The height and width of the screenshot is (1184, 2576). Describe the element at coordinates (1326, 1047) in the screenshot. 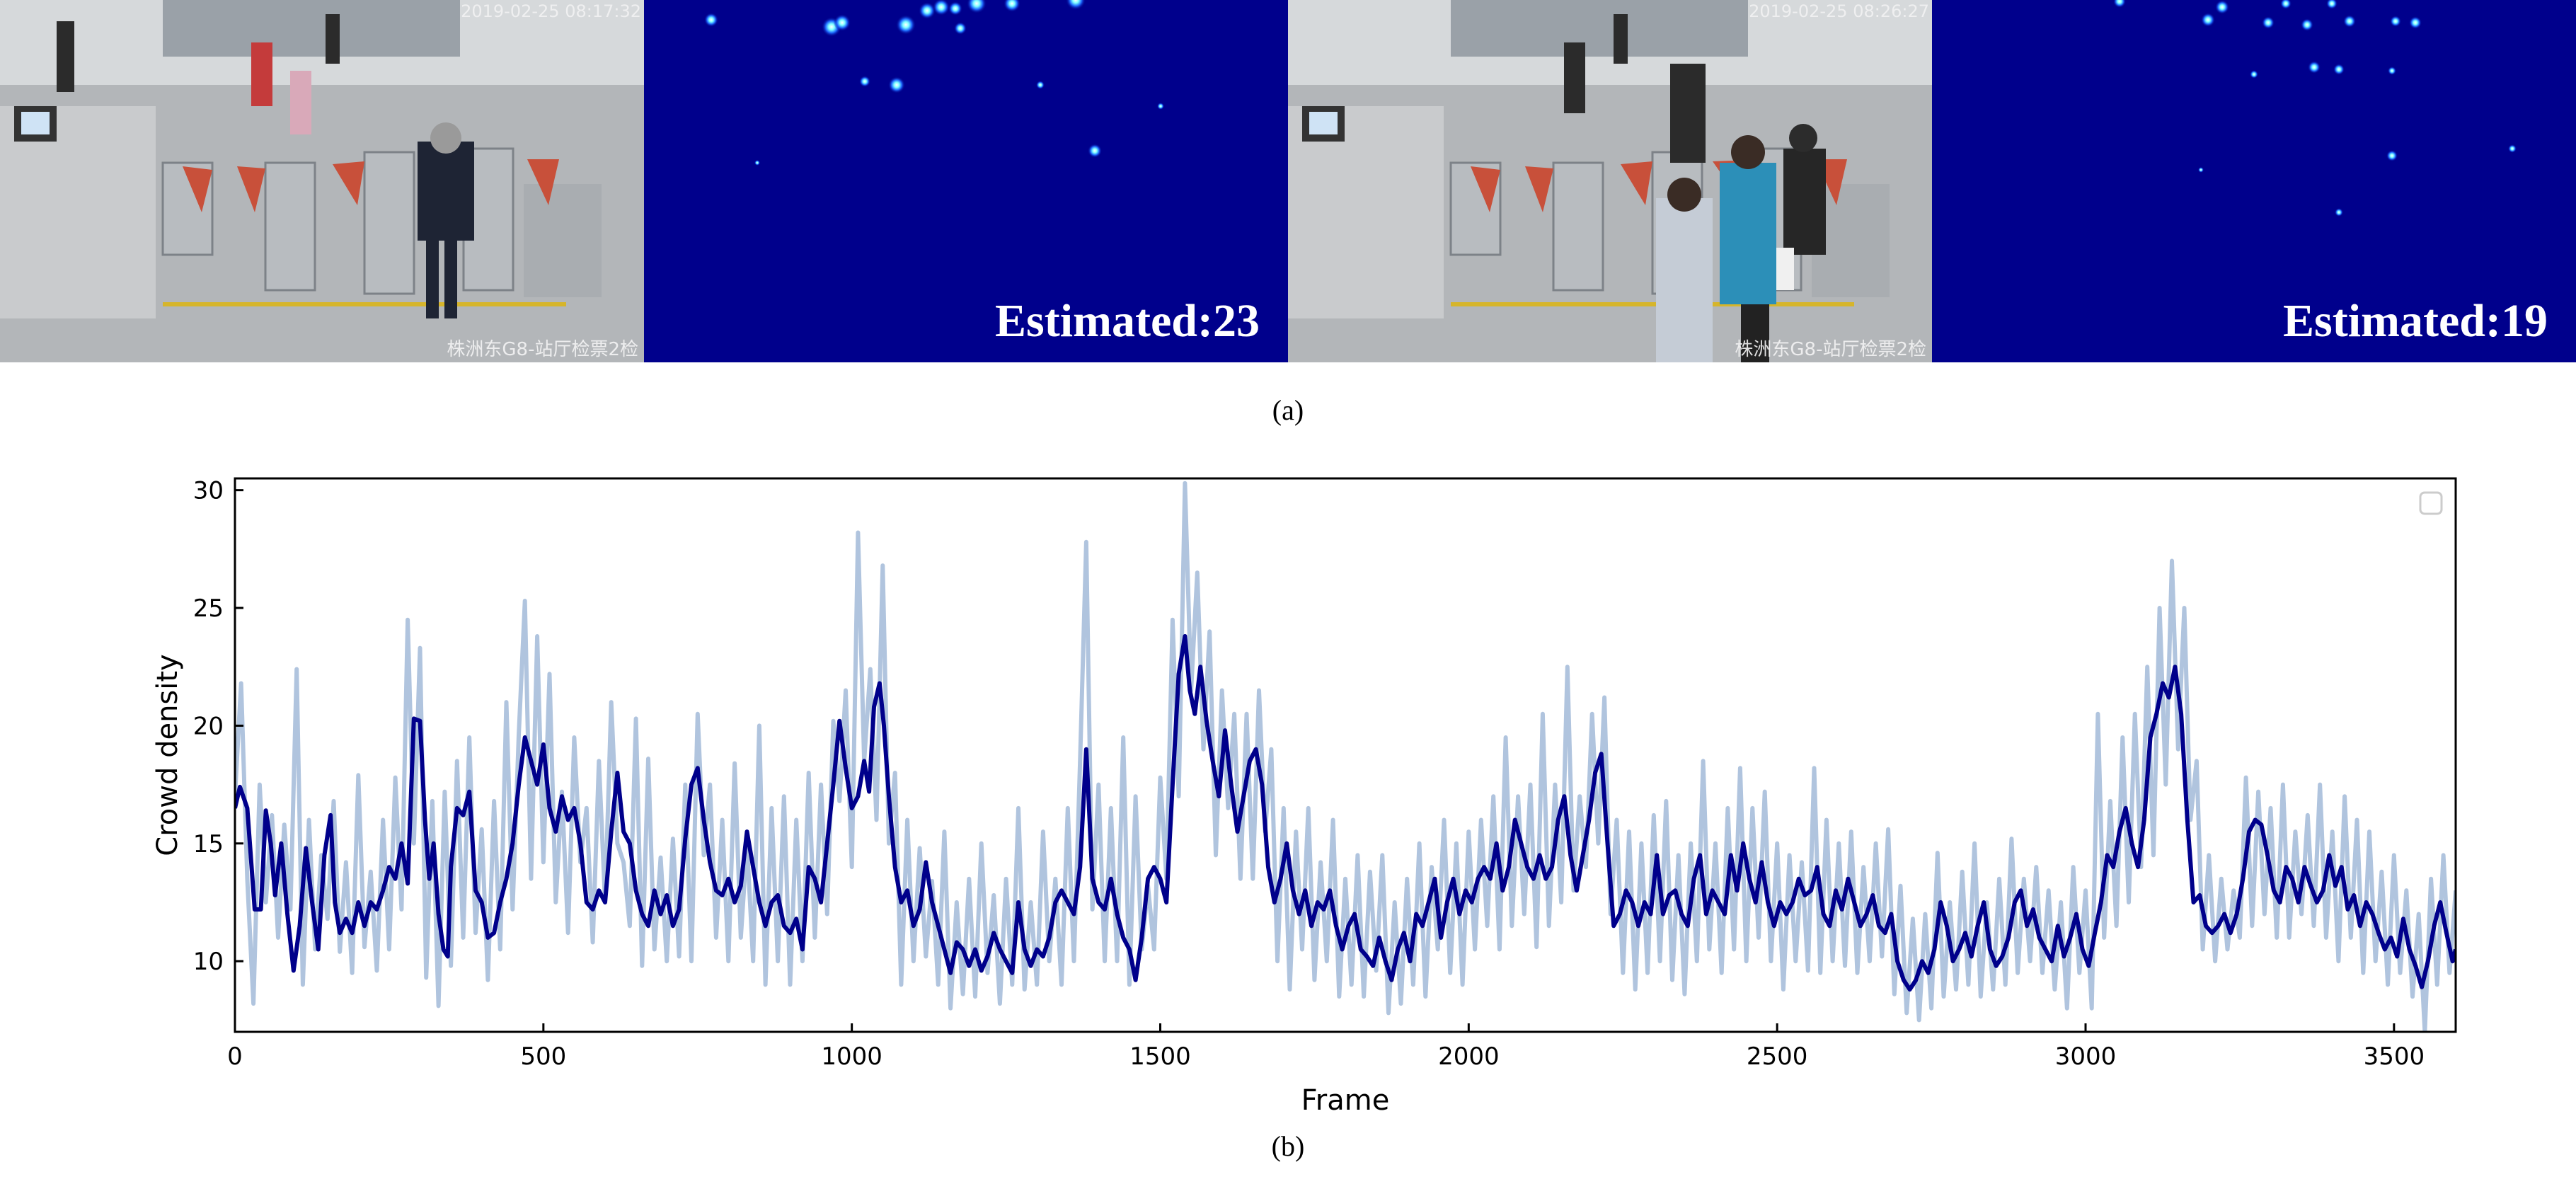

I see `x-axis: 0 500 1000 1500 2000 2500 3000 3500` at that location.